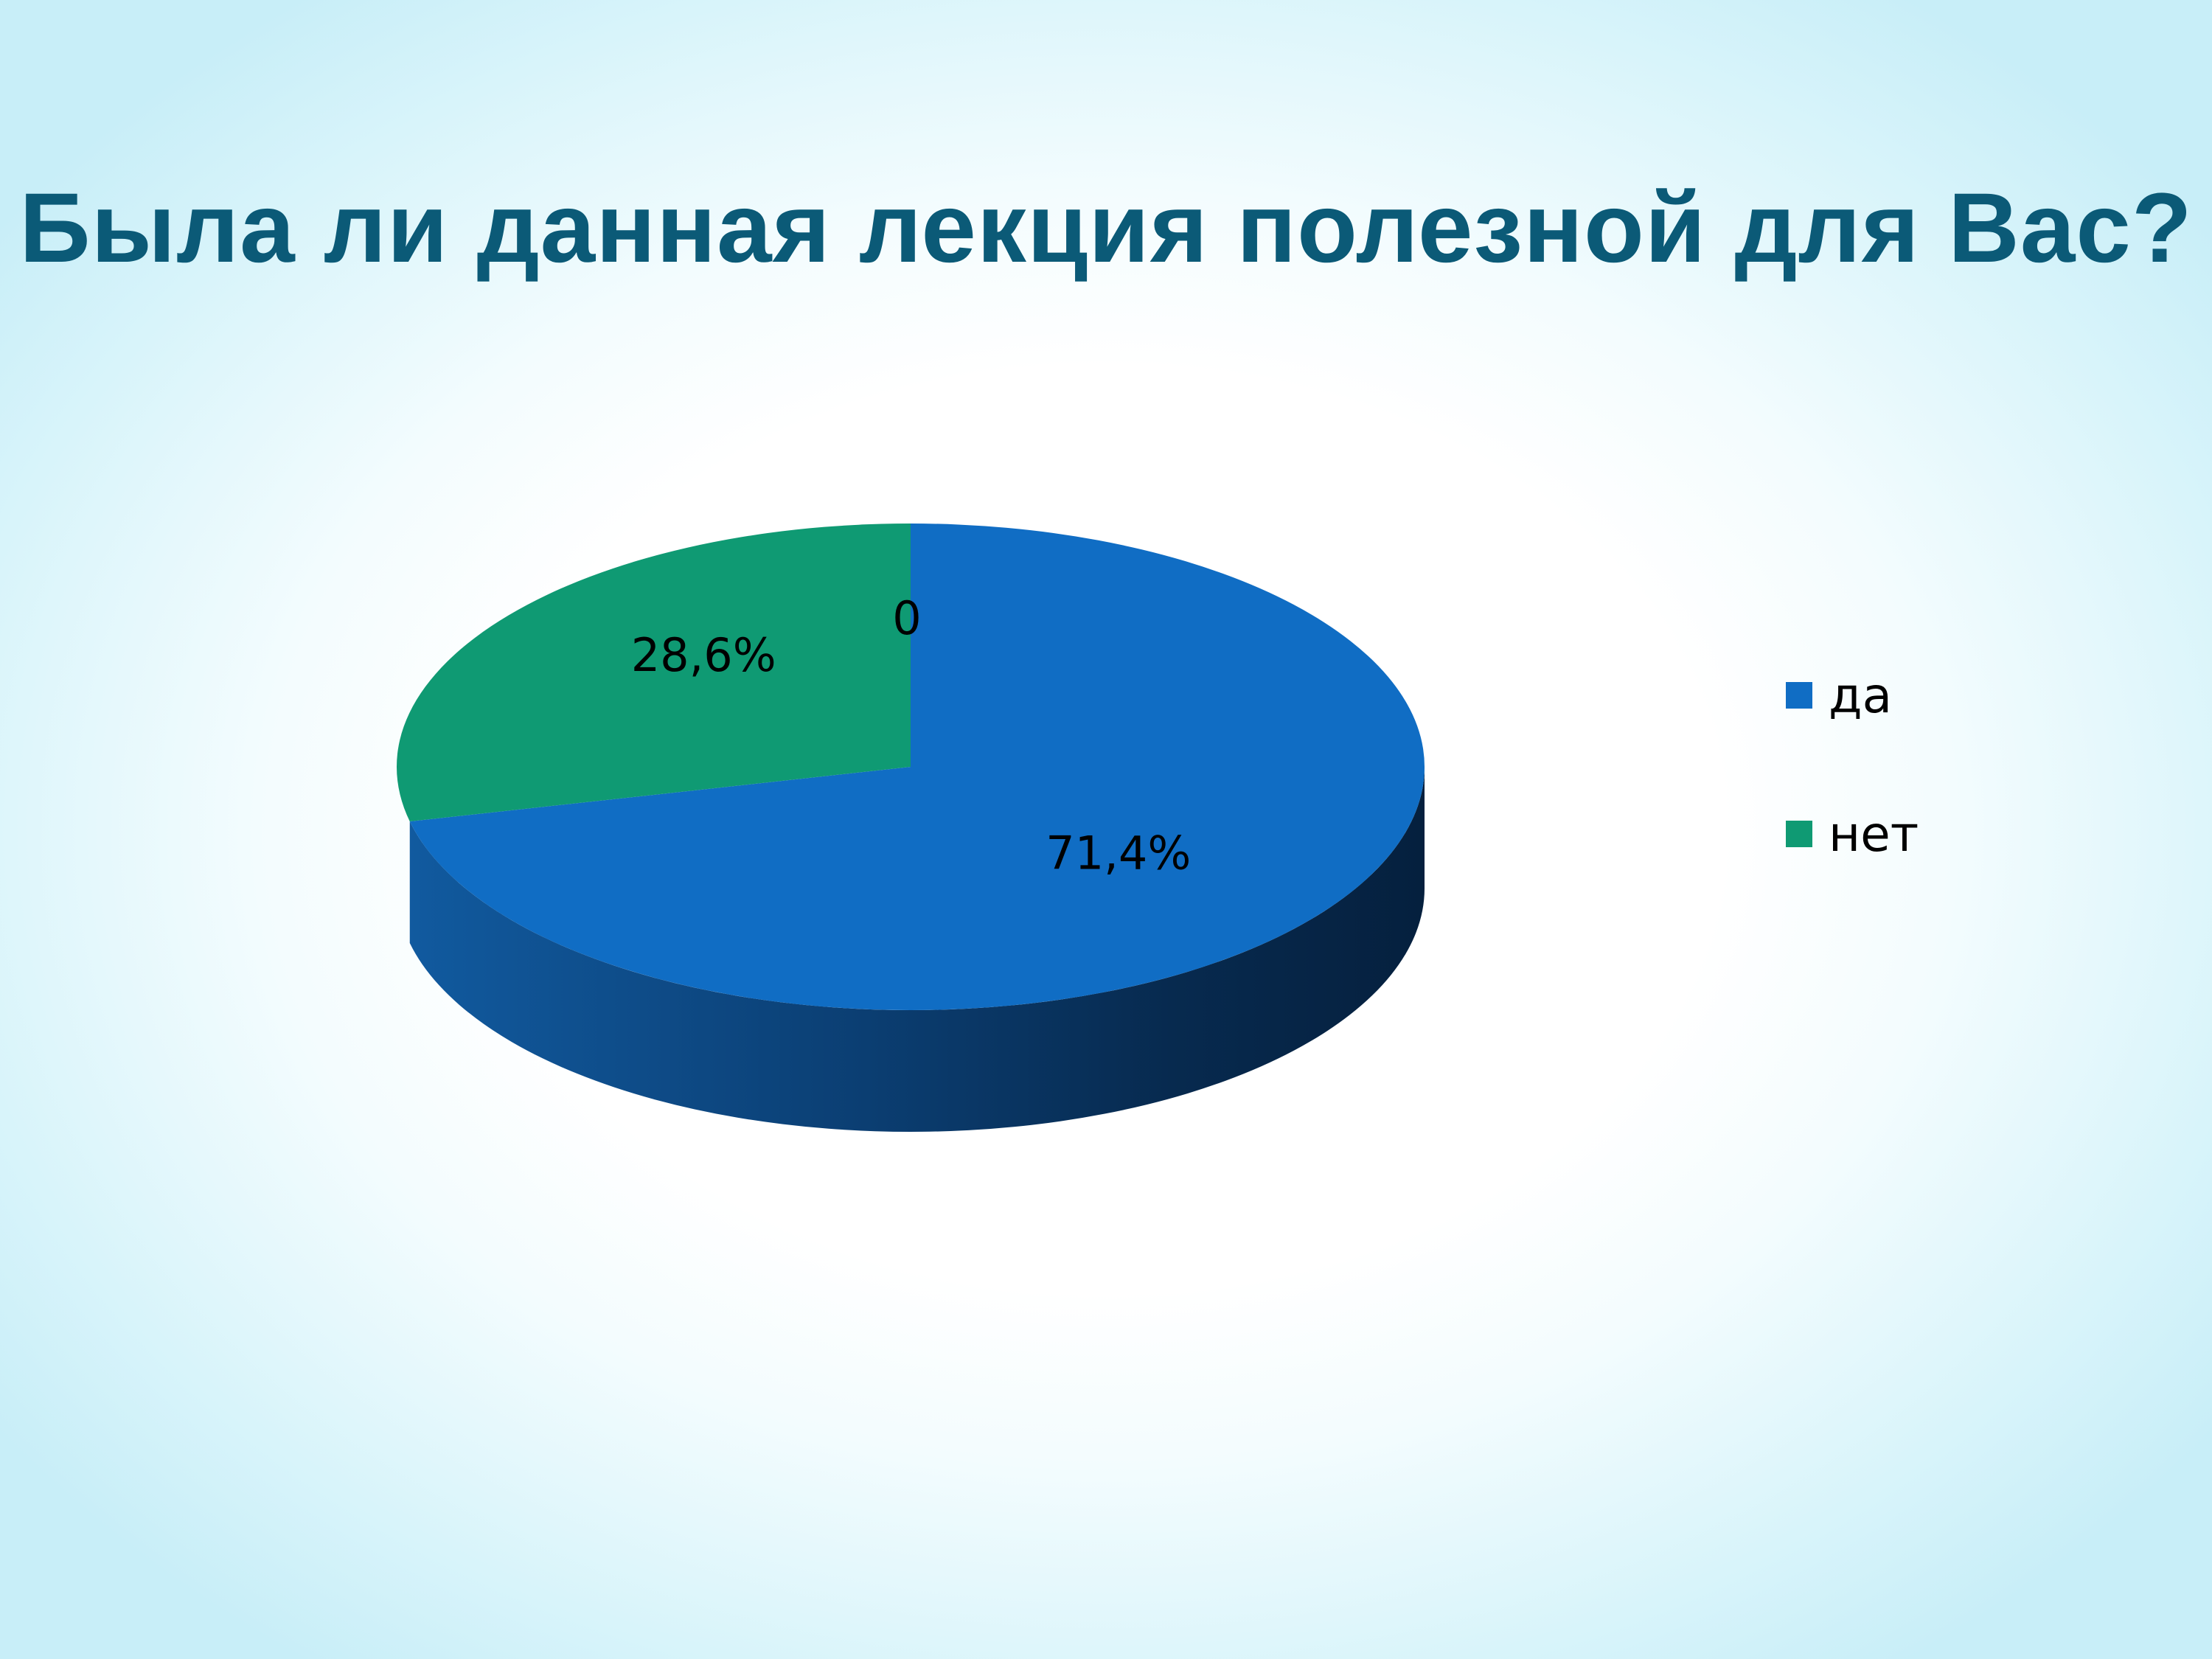 The image size is (2212, 1659). Describe the element at coordinates (917, 949) in the screenshot. I see `pie-side-wall` at that location.